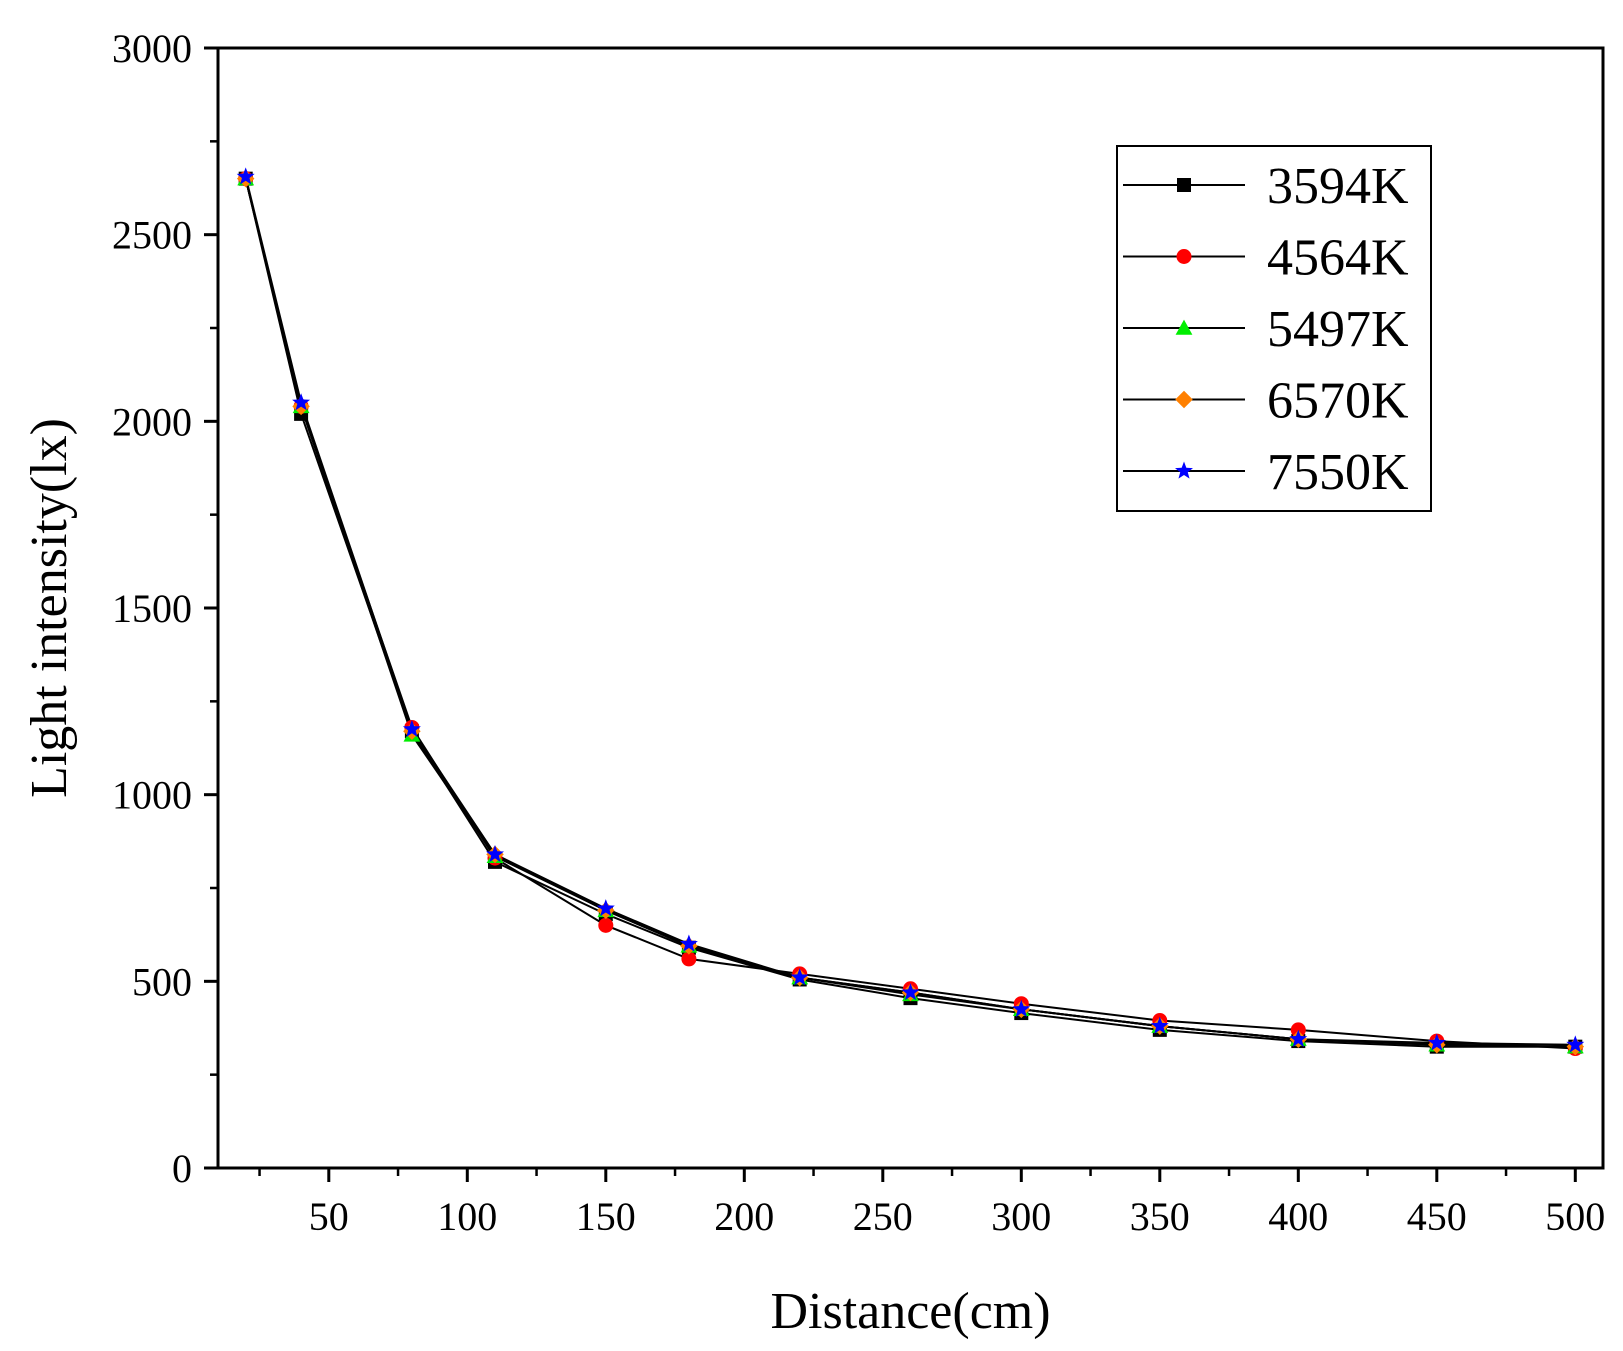 This screenshot has height=1351, width=1623. Describe the element at coordinates (1437, 1216) in the screenshot. I see `x-tick-label: 450` at that location.